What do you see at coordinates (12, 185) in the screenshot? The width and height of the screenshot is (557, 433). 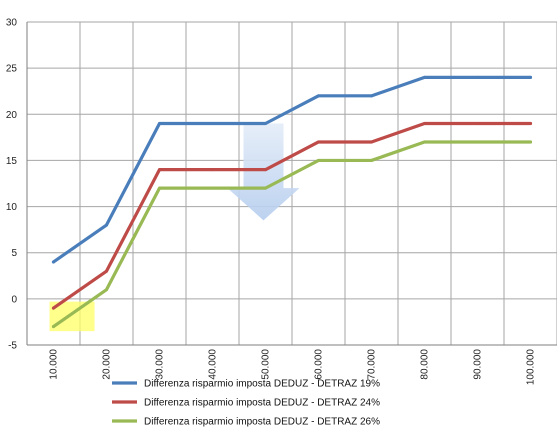 I see `y-axis-ticks: -5 0 5 10 15 20 25 30` at bounding box center [12, 185].